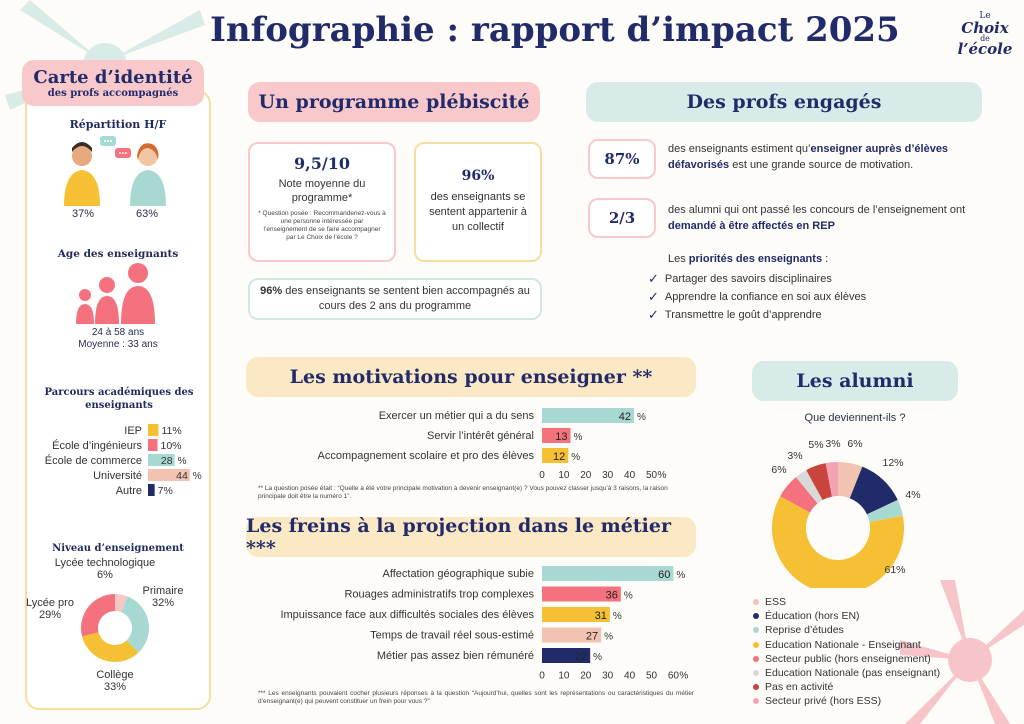  I want to click on alumni-legend-item: Secteur privé (hors ESS), so click(817, 701).